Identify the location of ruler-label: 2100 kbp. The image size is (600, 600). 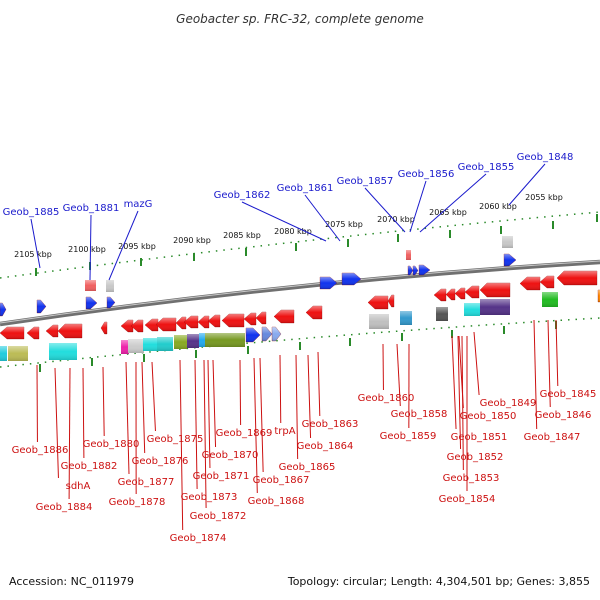
(87, 249).